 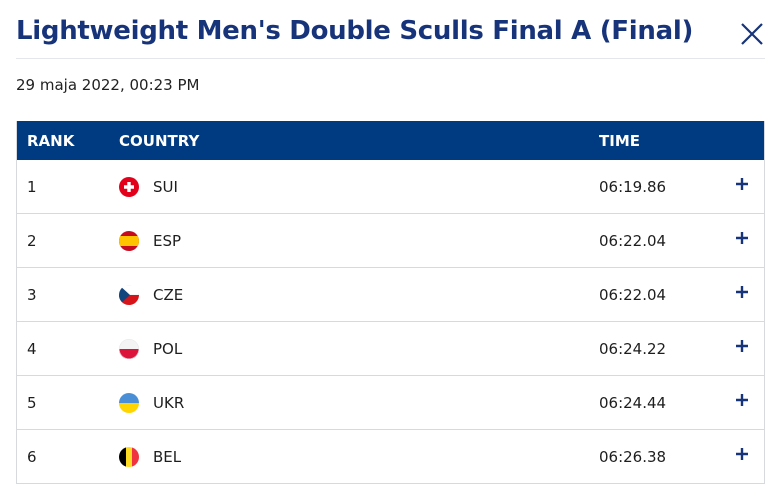 What do you see at coordinates (169, 402) in the screenshot?
I see `country: UKR` at bounding box center [169, 402].